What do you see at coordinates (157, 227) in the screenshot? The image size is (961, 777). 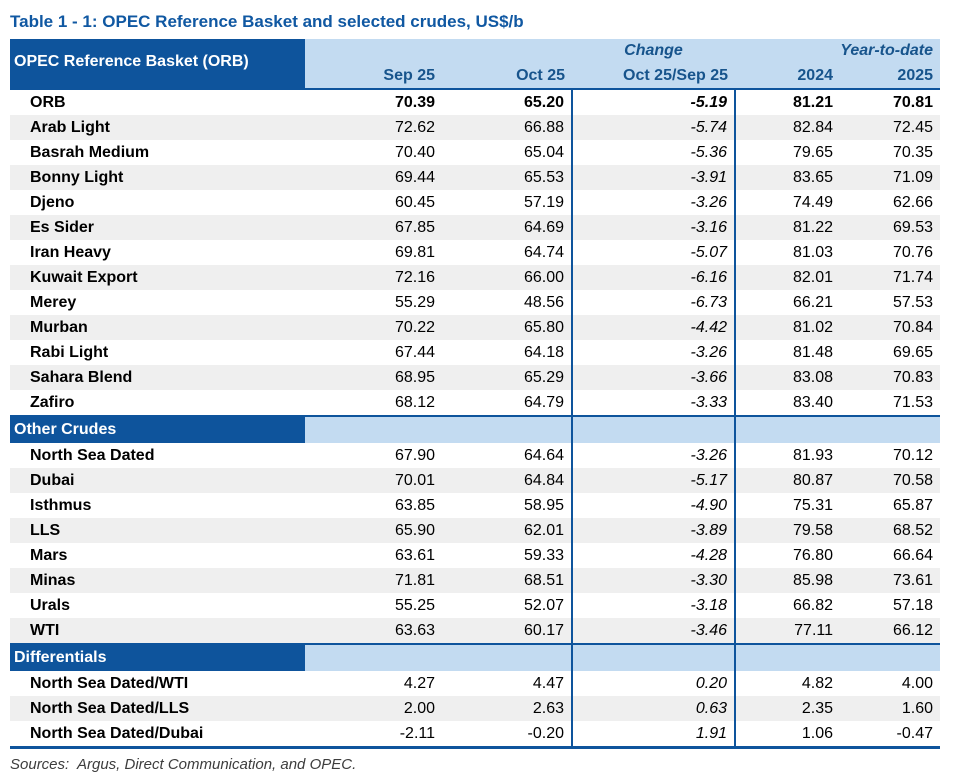 I see `row-label: Es Sider` at bounding box center [157, 227].